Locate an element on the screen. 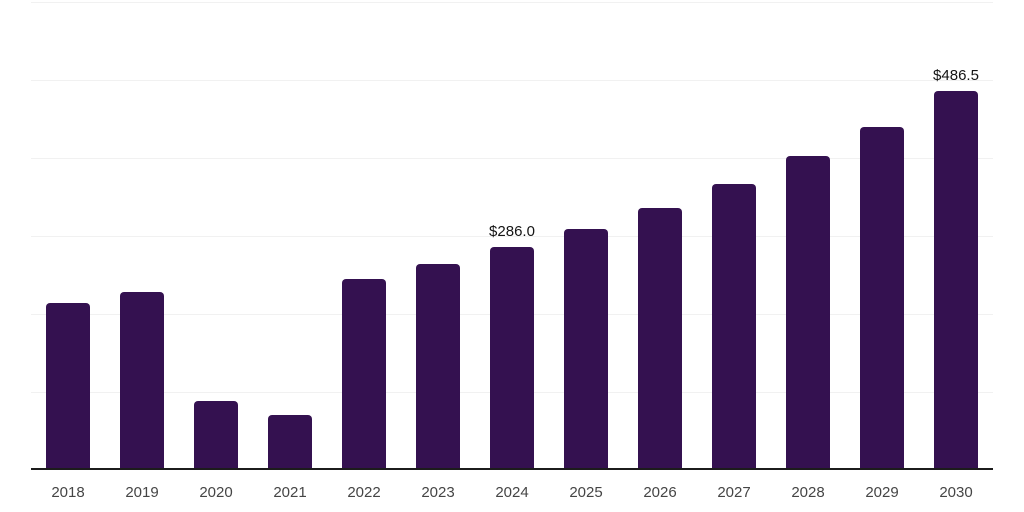 Image resolution: width=1024 pixels, height=512 pixels. bar-value-label-2024: $286.0 is located at coordinates (512, 231).